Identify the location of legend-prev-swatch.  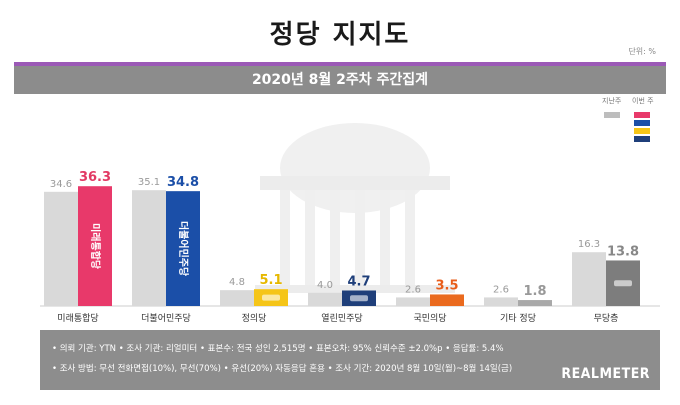
(612, 115).